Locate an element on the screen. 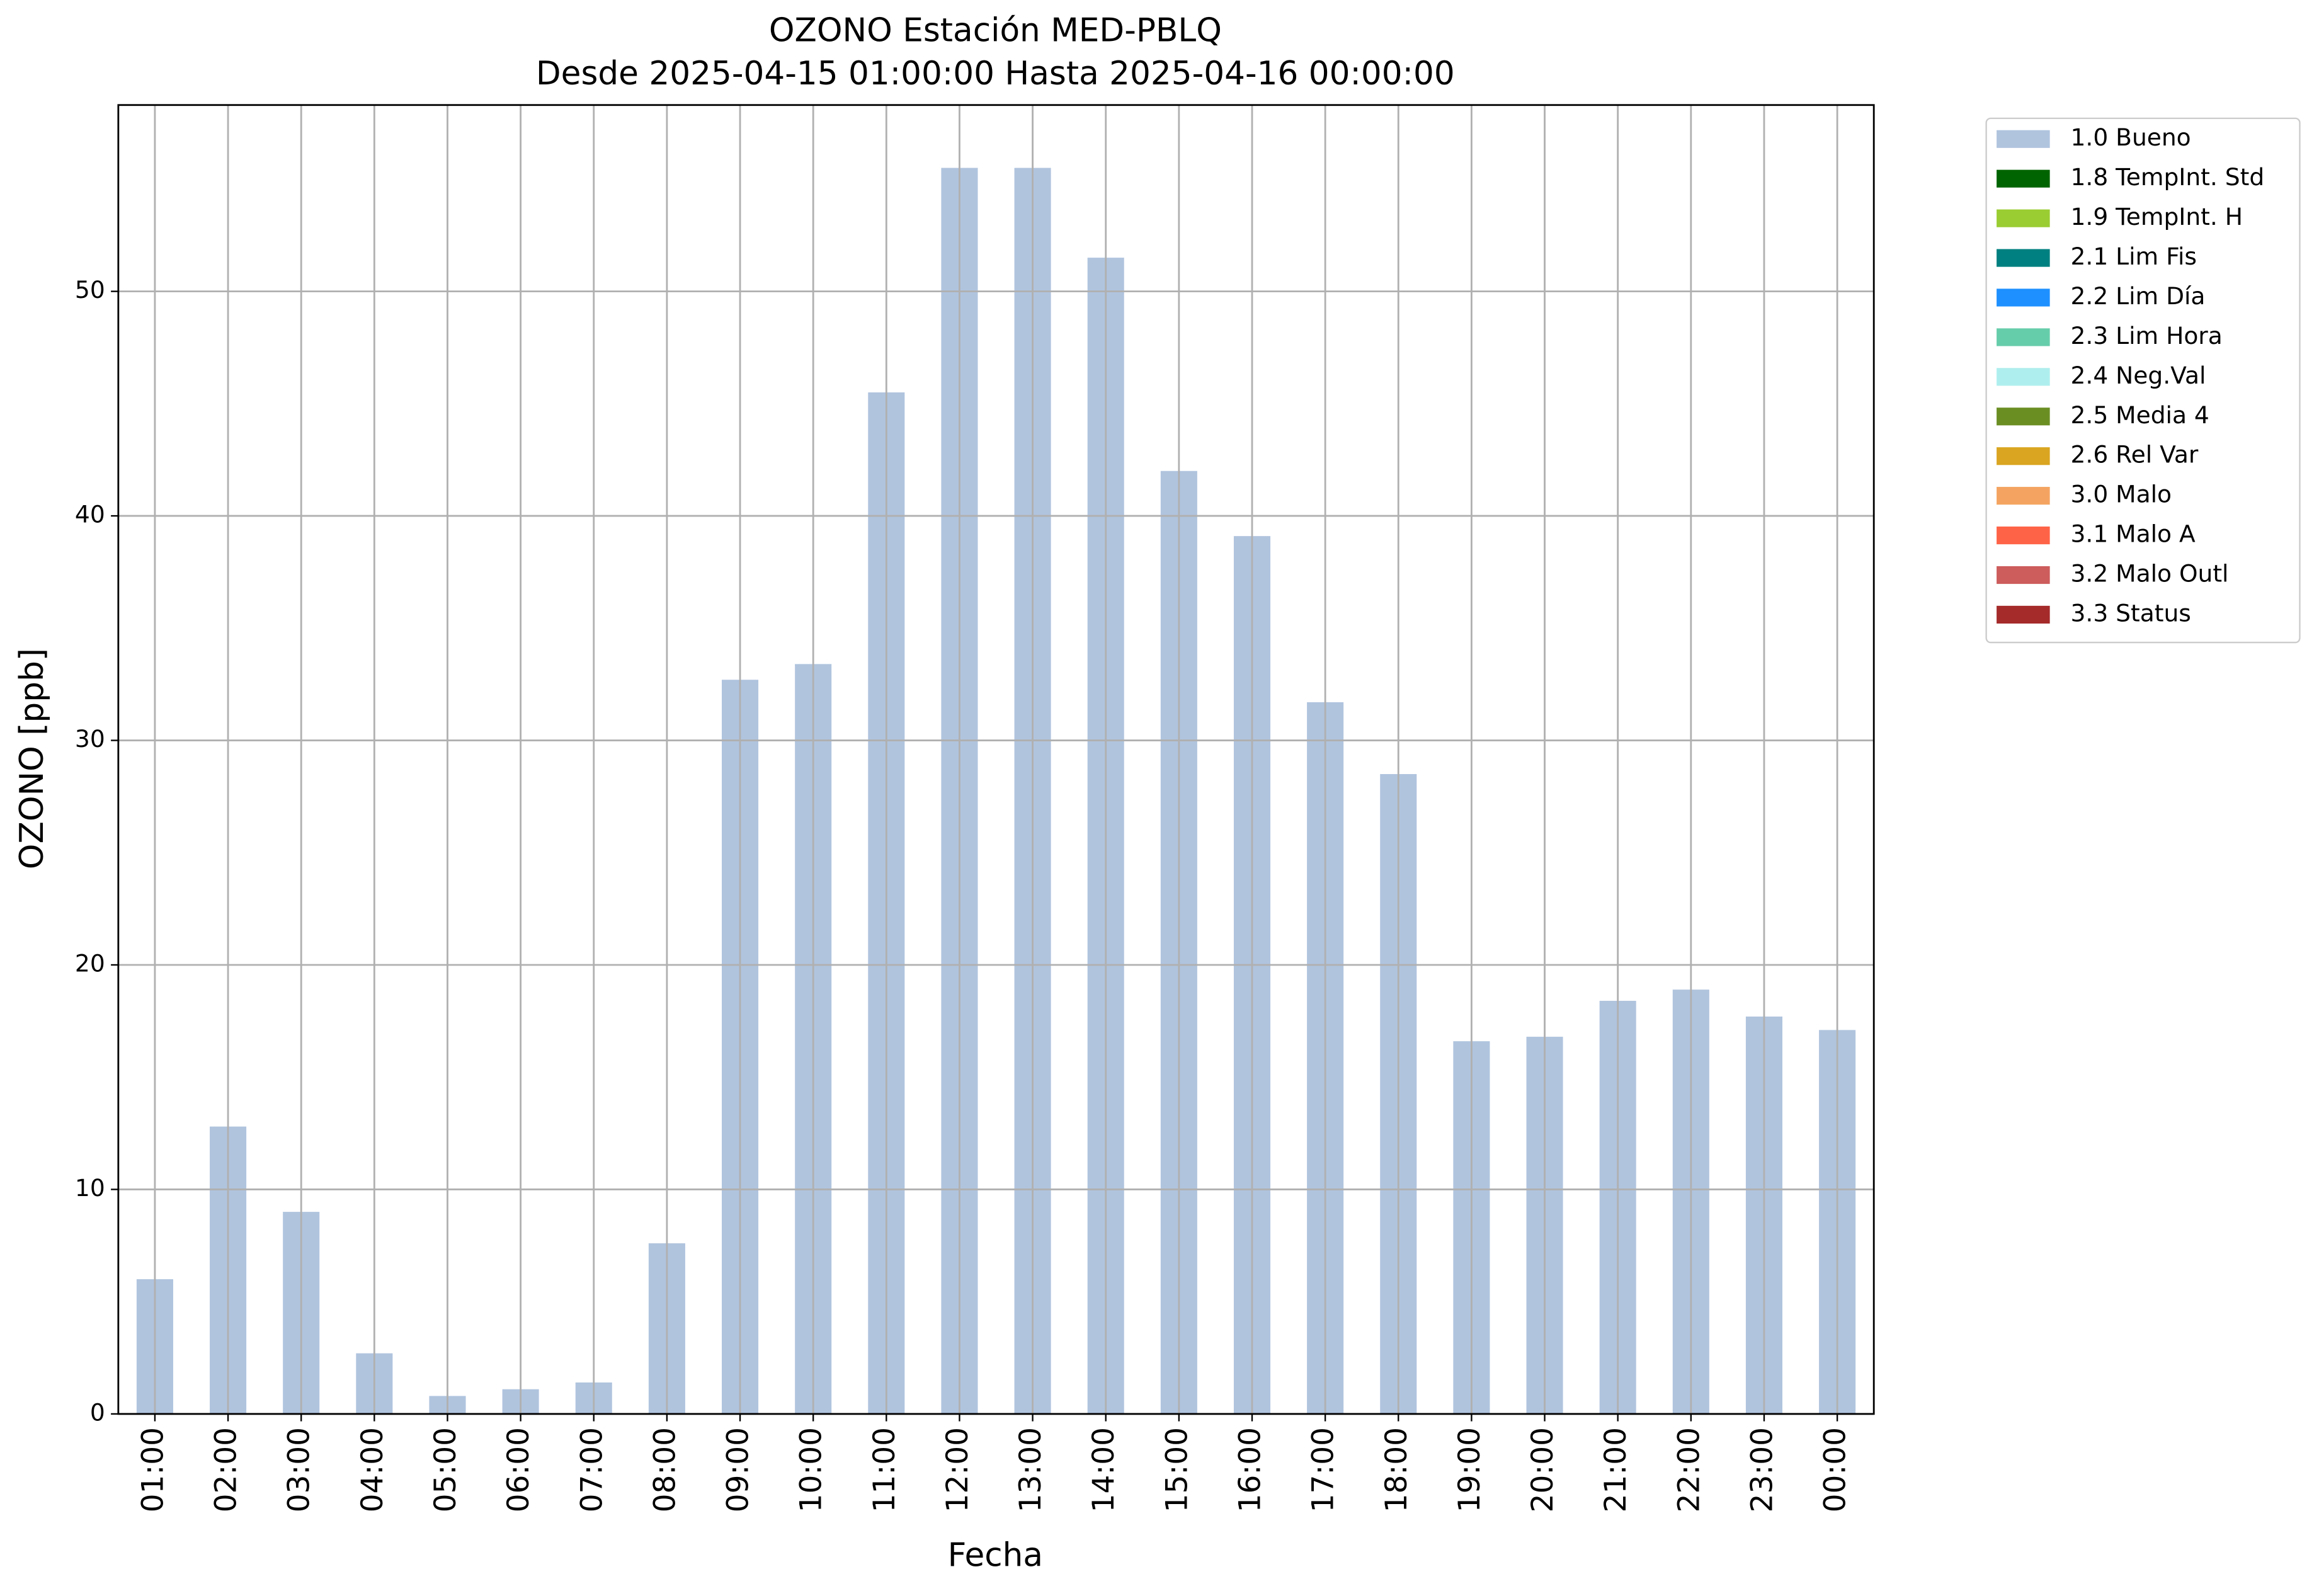  legend-label: 3.0 Malo is located at coordinates (2121, 494).